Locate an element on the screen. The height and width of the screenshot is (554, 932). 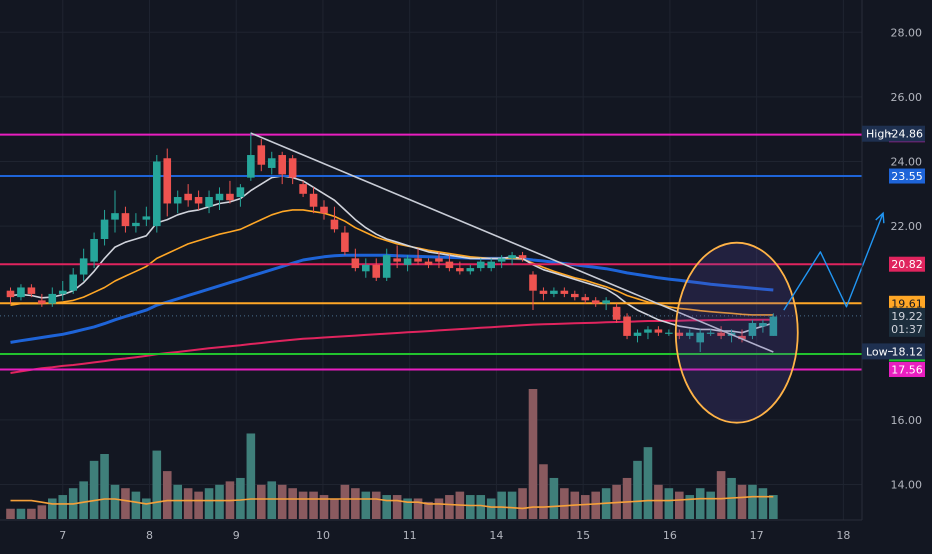
y-tick-label: 14.00 is located at coordinates (907, 484).